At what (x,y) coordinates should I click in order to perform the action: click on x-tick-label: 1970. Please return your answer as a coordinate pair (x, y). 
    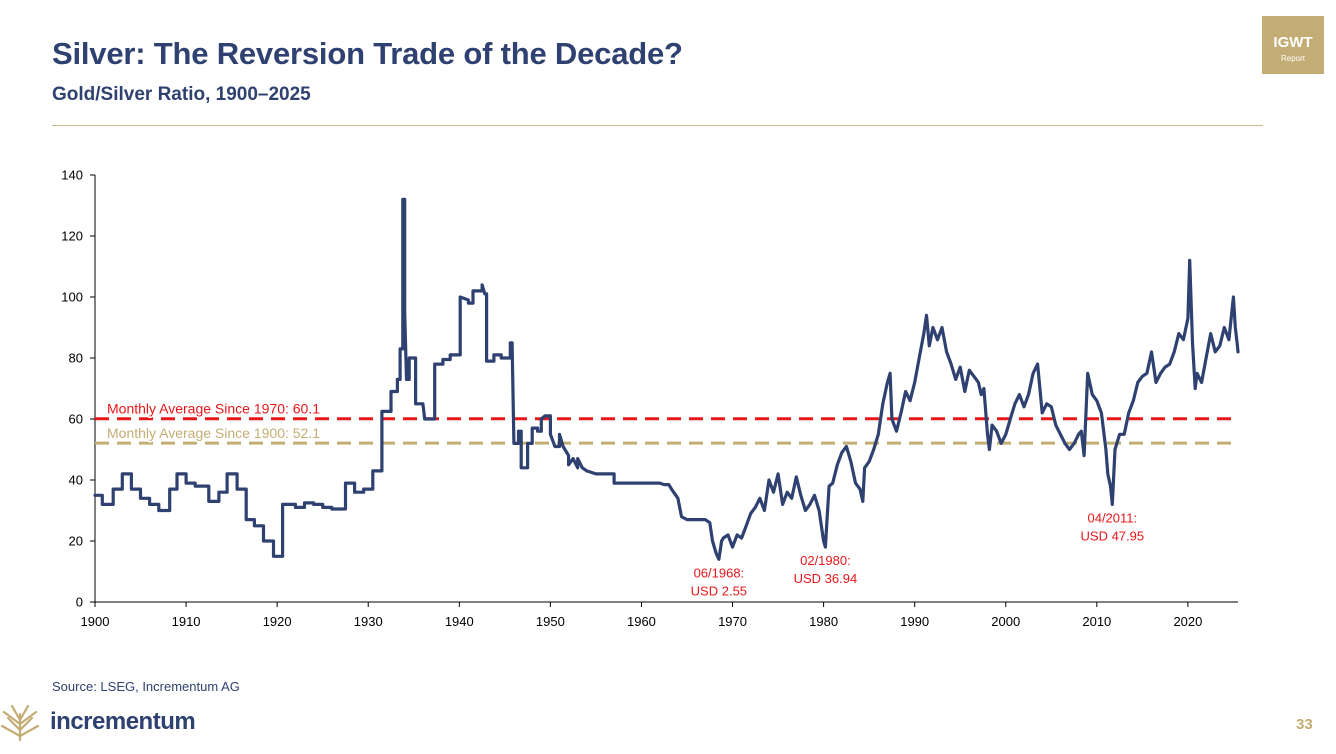
    Looking at the image, I should click on (732, 621).